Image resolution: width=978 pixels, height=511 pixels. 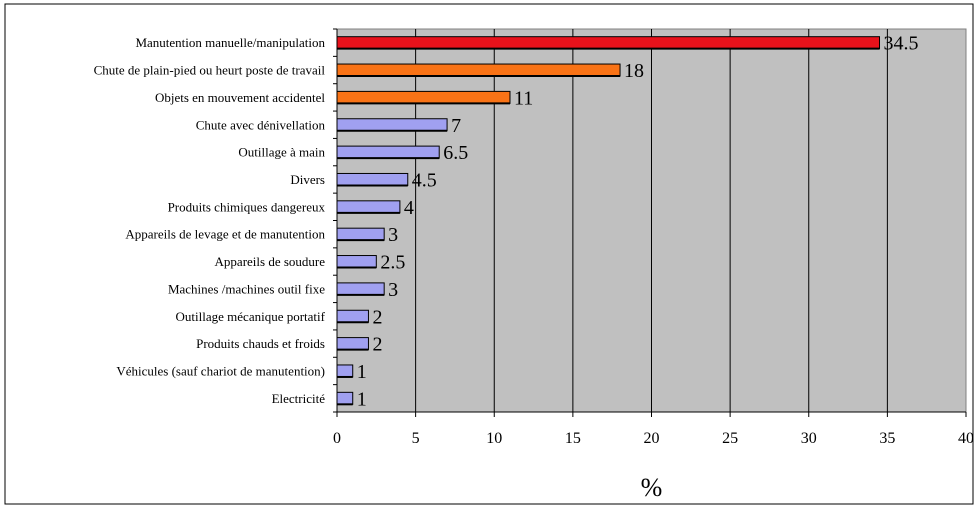 What do you see at coordinates (246, 288) in the screenshot?
I see `category-label: Machines /machines outil fixe` at bounding box center [246, 288].